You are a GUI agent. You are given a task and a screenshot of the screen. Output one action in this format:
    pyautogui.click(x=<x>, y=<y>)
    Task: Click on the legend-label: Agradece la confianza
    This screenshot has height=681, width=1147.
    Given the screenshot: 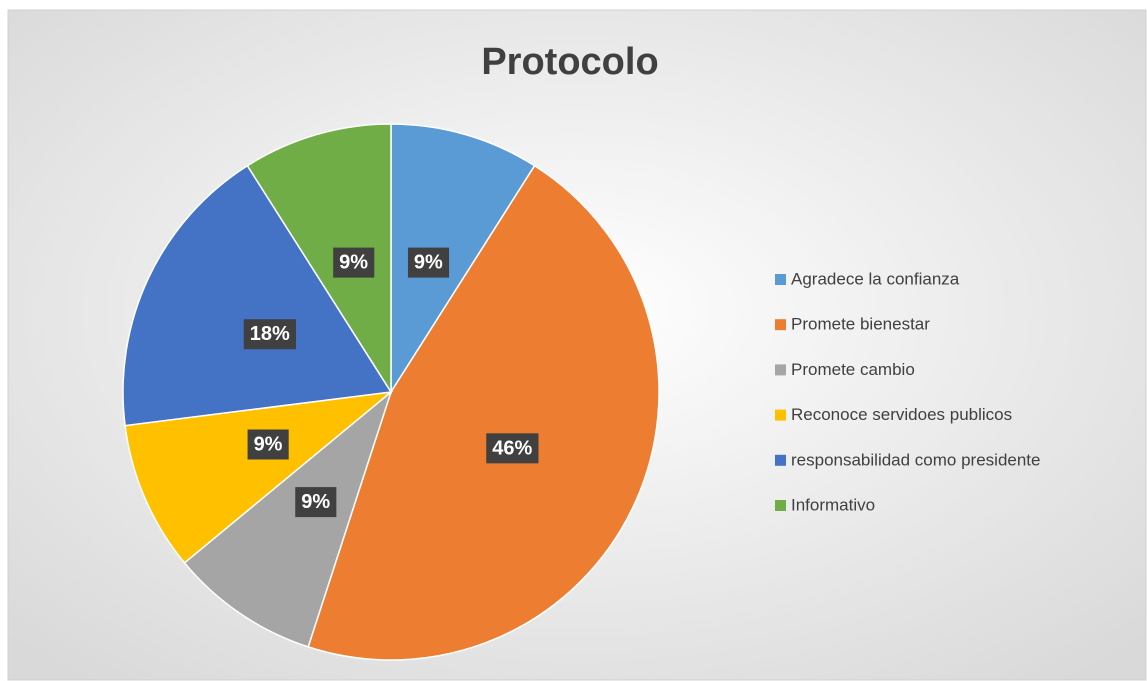 What is the action you would take?
    pyautogui.click(x=875, y=278)
    